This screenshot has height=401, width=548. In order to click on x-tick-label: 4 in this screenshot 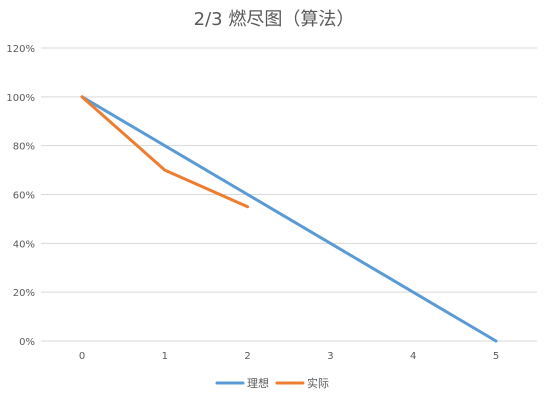, I will do `click(413, 356)`.